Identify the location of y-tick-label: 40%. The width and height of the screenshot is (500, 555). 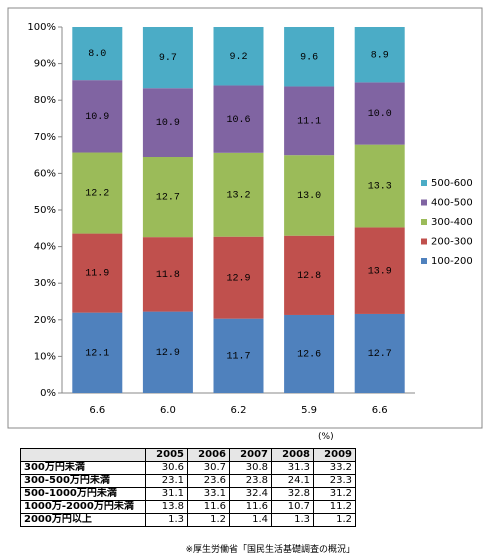
(45, 247).